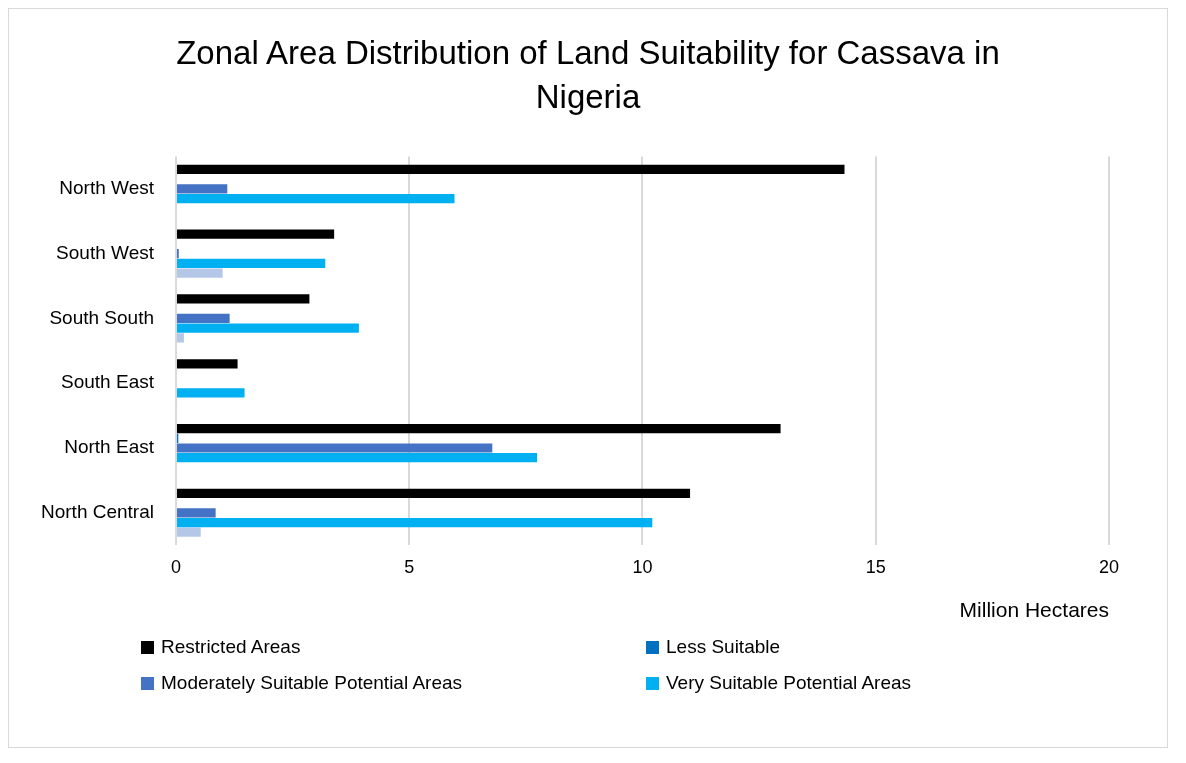 This screenshot has width=1186, height=763. I want to click on x-tick-label: 0, so click(175, 566).